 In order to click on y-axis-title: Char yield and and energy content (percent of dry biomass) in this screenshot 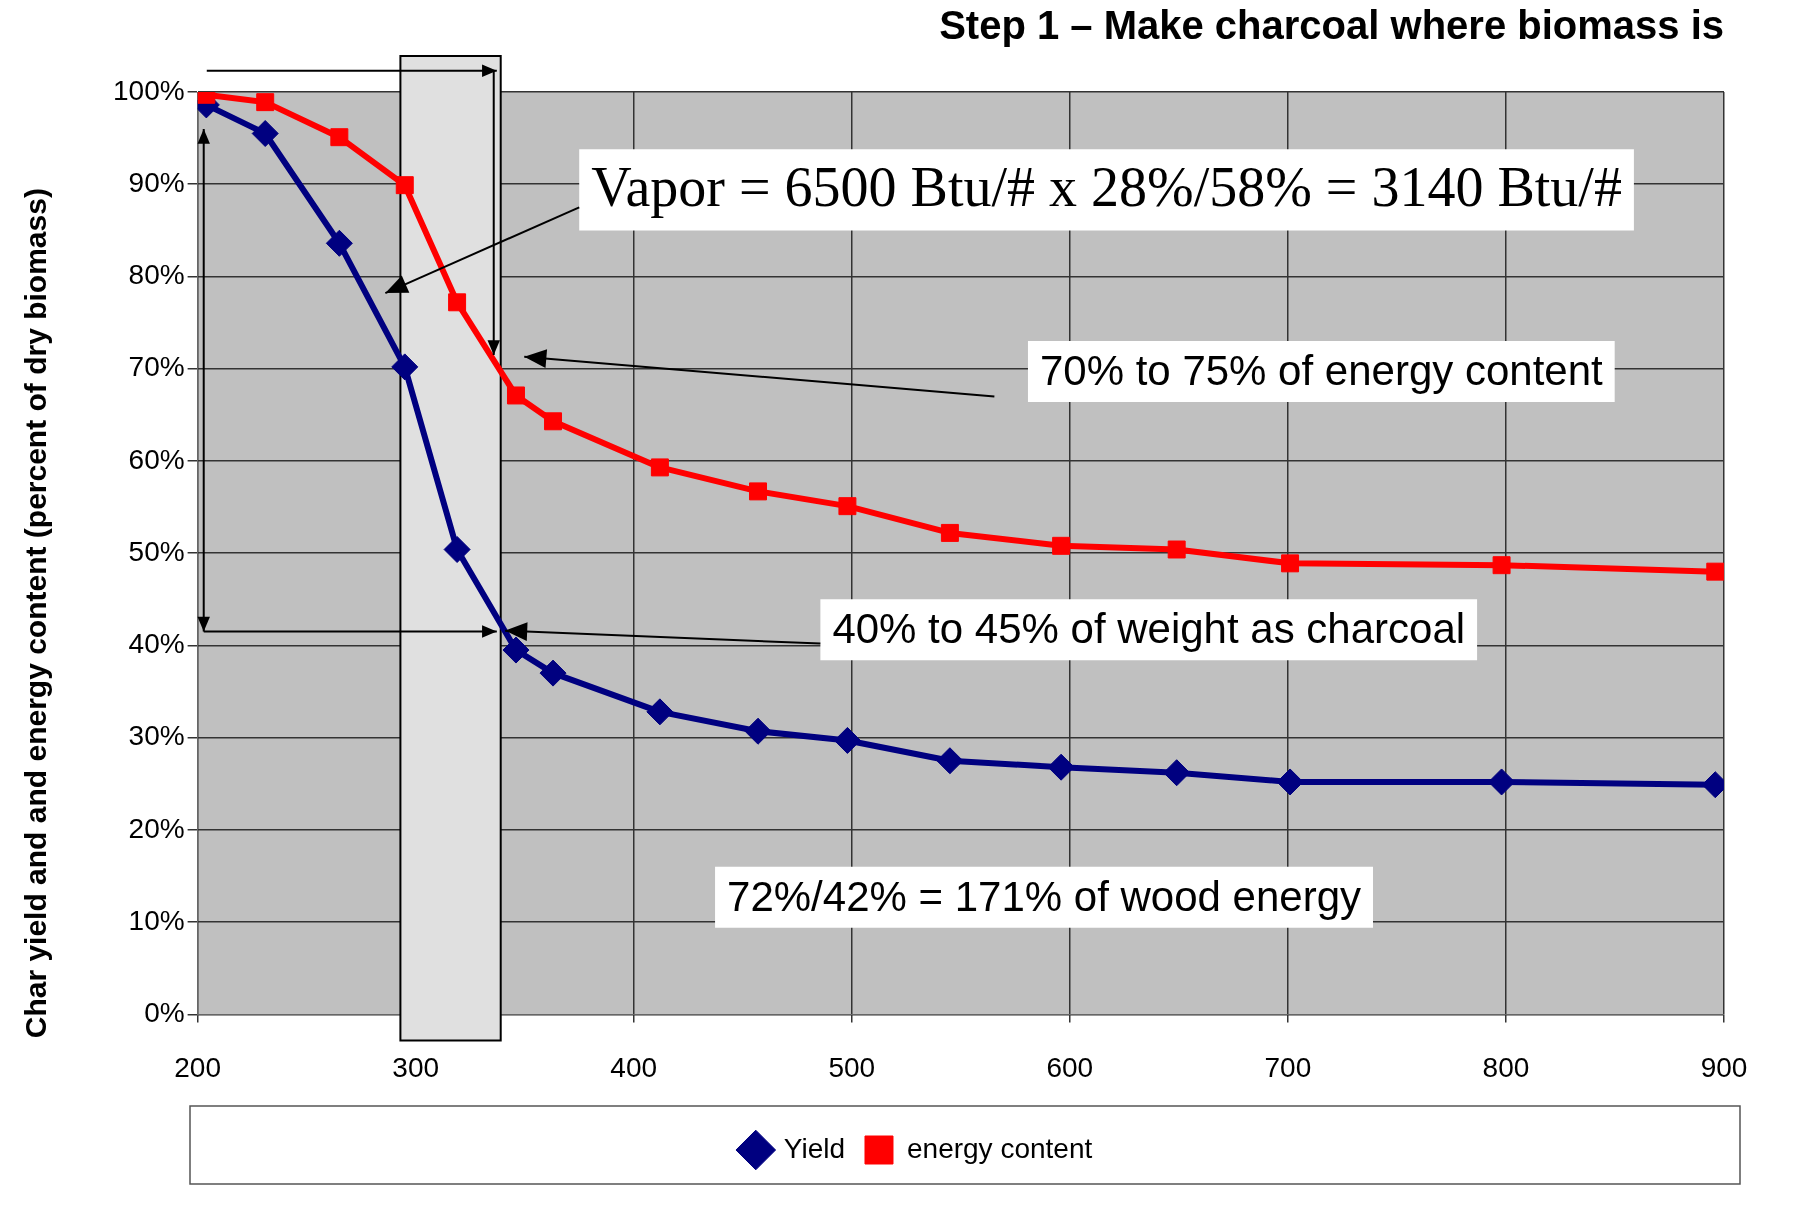, I will do `click(36, 613)`.